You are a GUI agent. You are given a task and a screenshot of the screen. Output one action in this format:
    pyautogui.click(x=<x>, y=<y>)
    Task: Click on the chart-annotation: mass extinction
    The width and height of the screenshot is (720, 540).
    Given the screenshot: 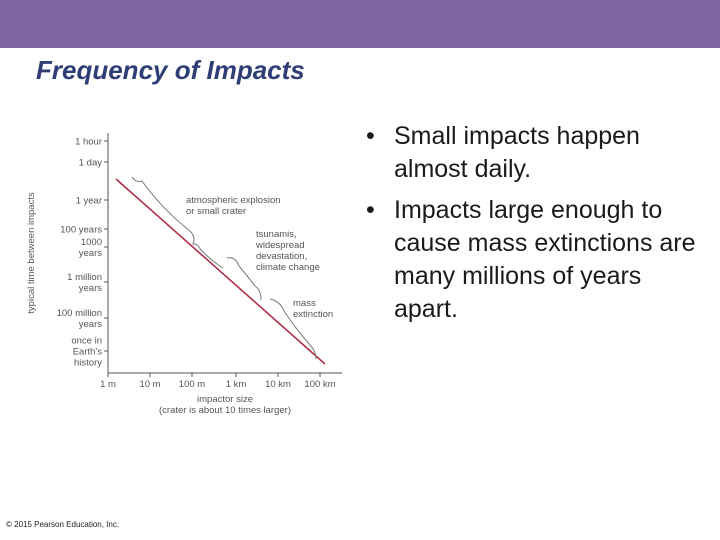 What is the action you would take?
    pyautogui.click(x=313, y=309)
    